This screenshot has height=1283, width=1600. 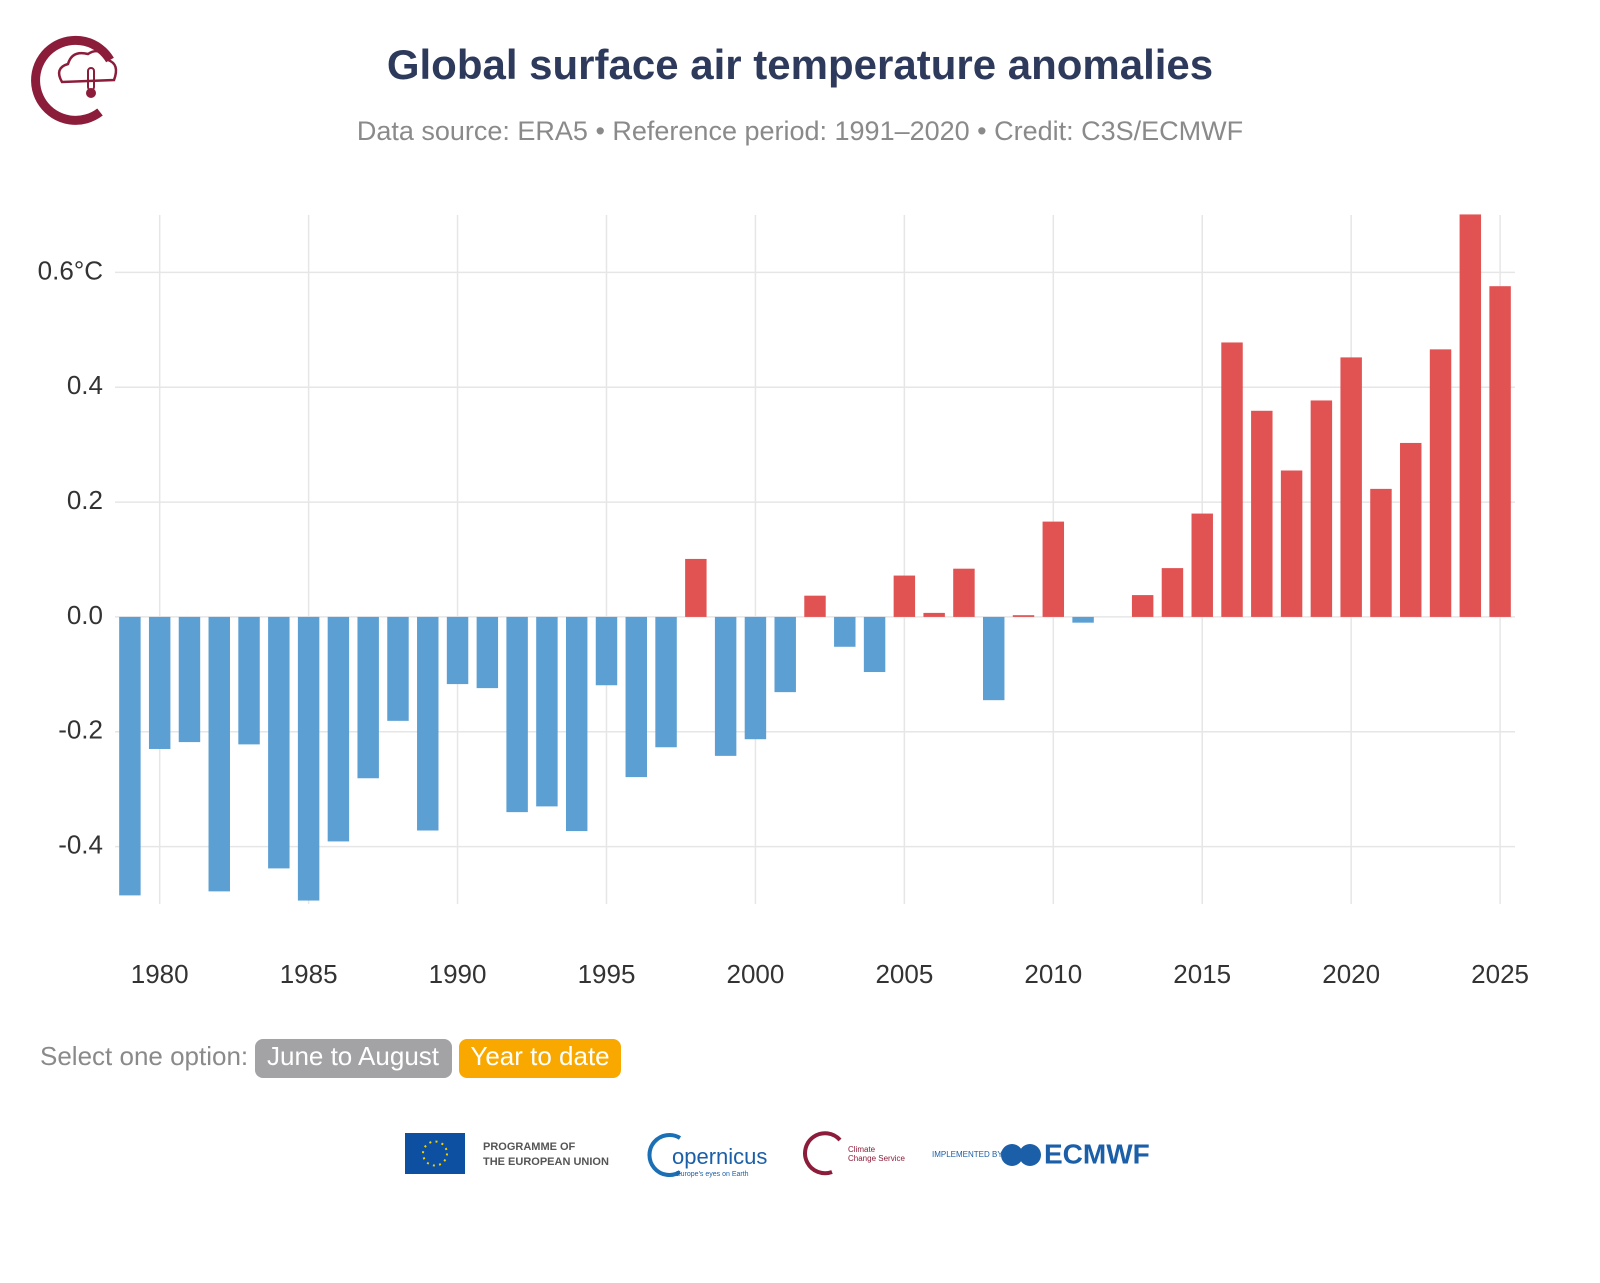 I want to click on x-tick-label: 2000, so click(x=756, y=974).